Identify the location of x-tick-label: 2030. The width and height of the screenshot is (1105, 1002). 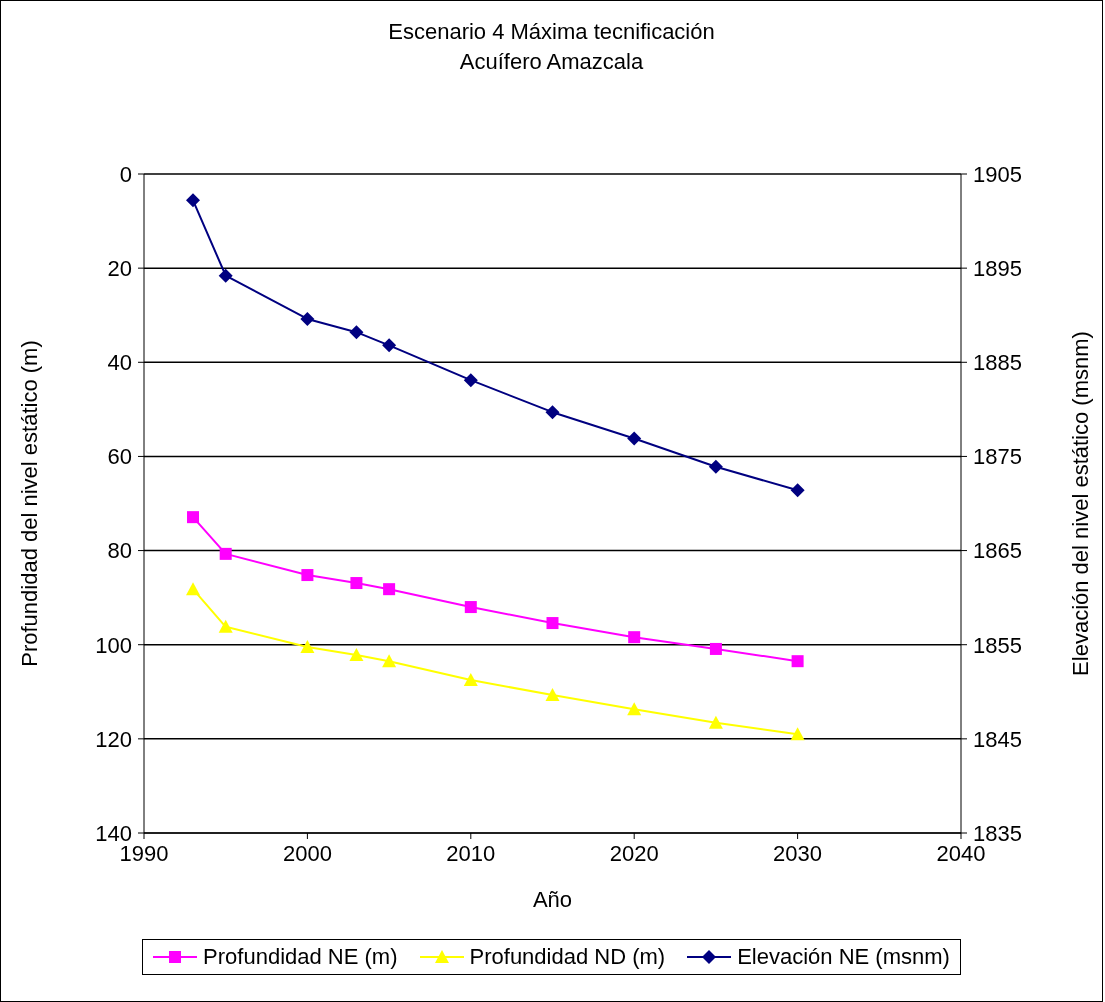
(798, 853).